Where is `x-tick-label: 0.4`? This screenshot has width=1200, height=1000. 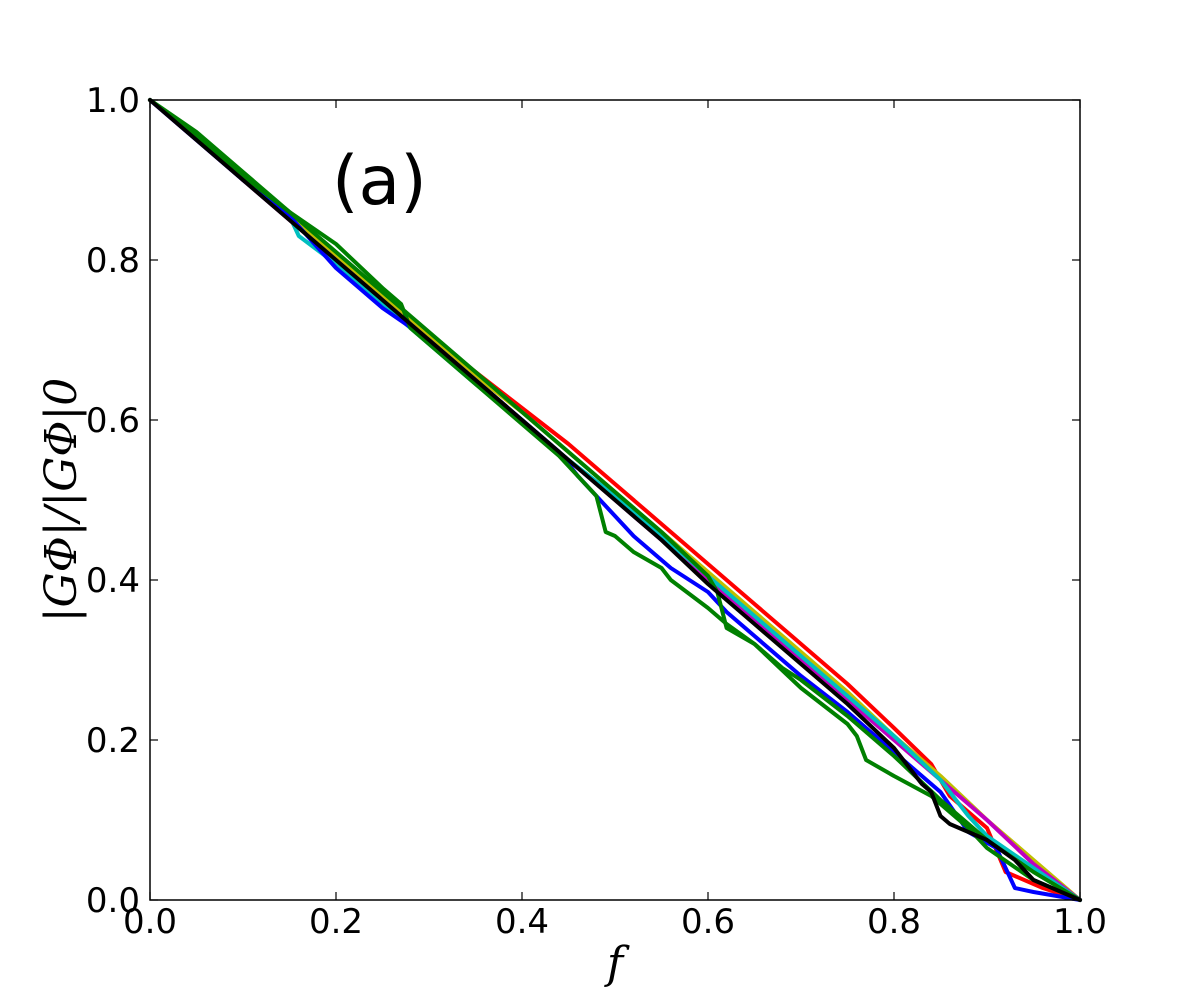
x-tick-label: 0.4 is located at coordinates (522, 922).